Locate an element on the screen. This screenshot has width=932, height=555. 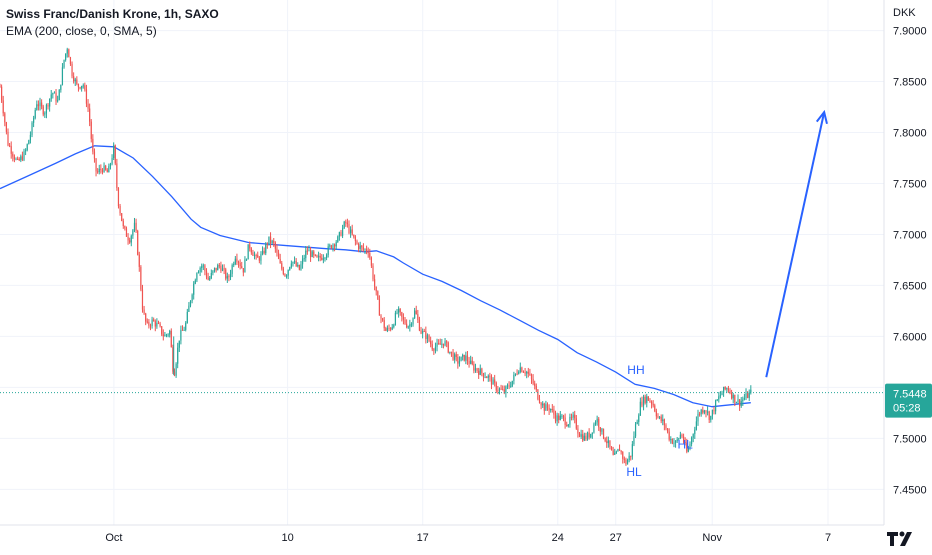
x-tick-label: 10 is located at coordinates (287, 538).